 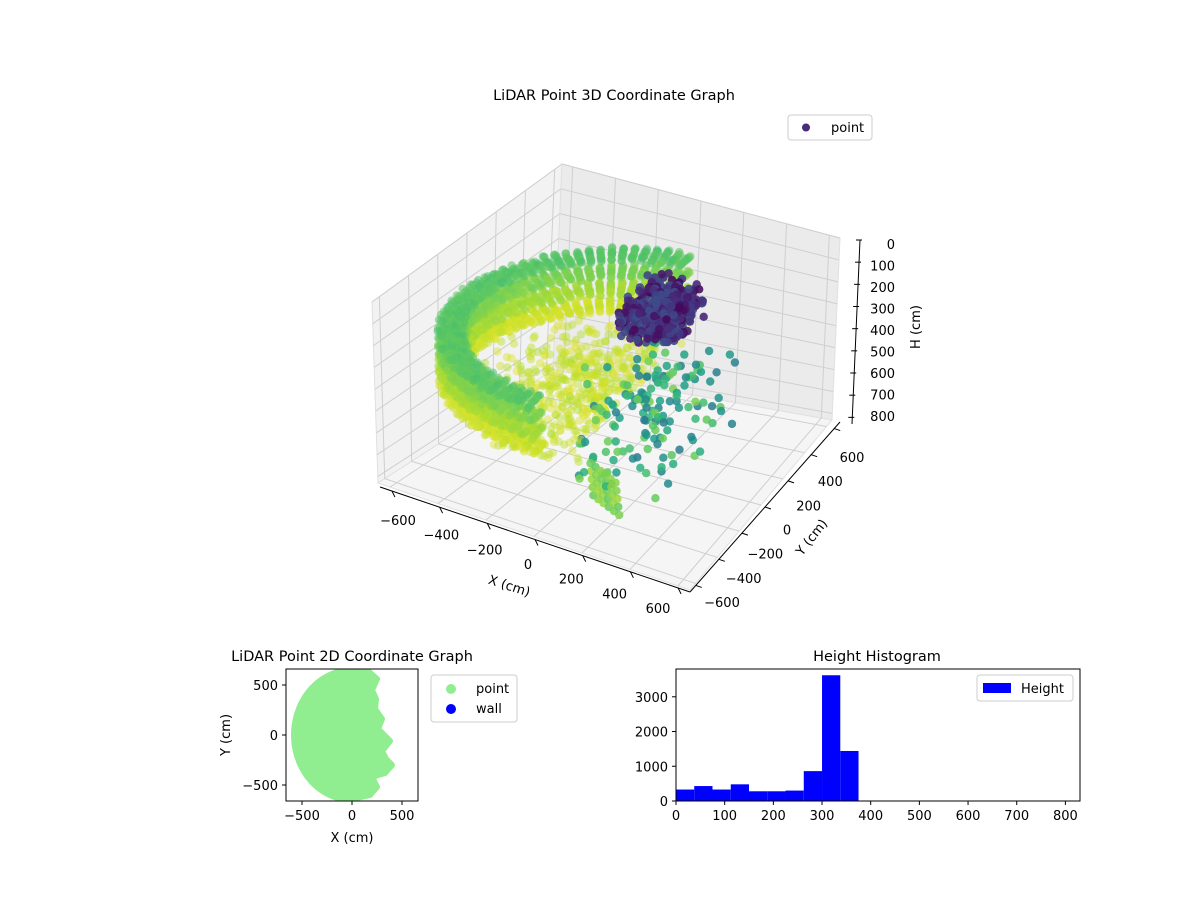 What do you see at coordinates (919, 816) in the screenshot?
I see `histogram-x-tick-label: 500` at bounding box center [919, 816].